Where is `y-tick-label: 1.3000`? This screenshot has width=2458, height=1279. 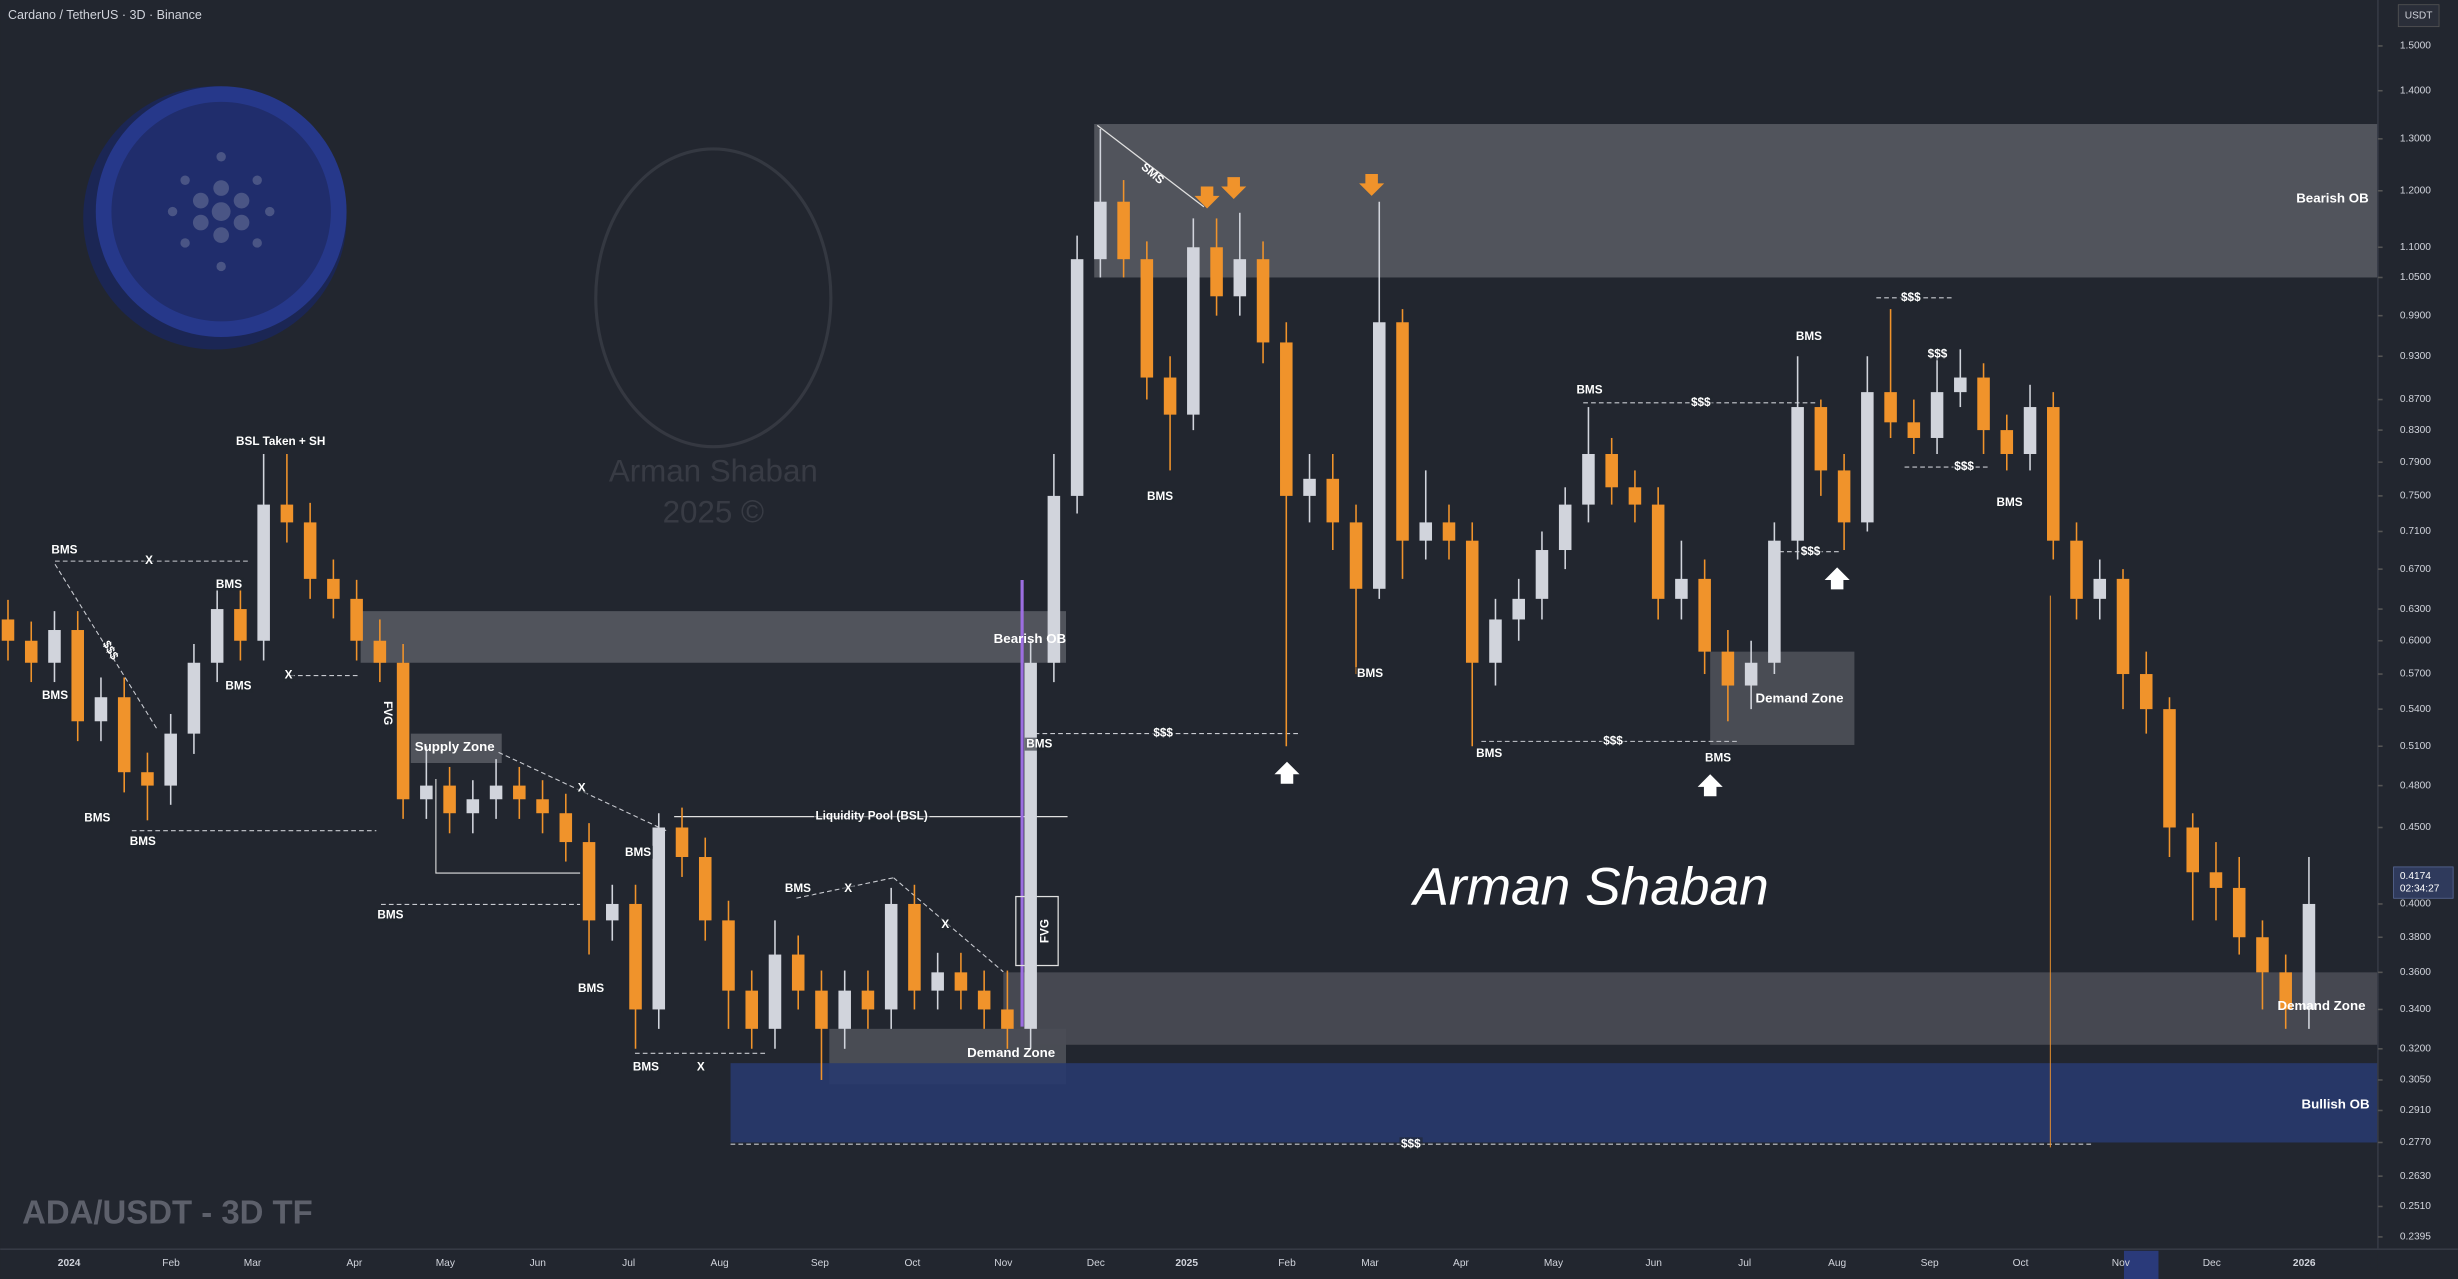 y-tick-label: 1.3000 is located at coordinates (2415, 139).